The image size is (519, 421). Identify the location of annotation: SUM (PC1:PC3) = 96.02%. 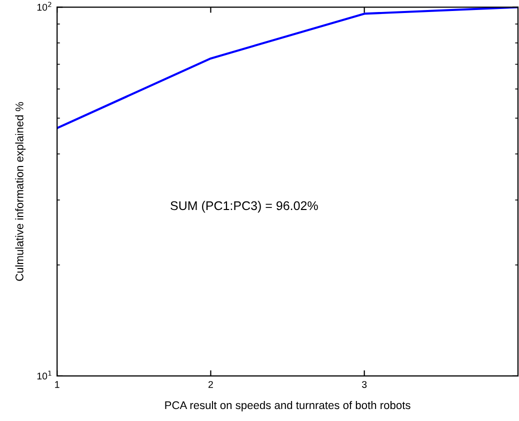
(244, 206).